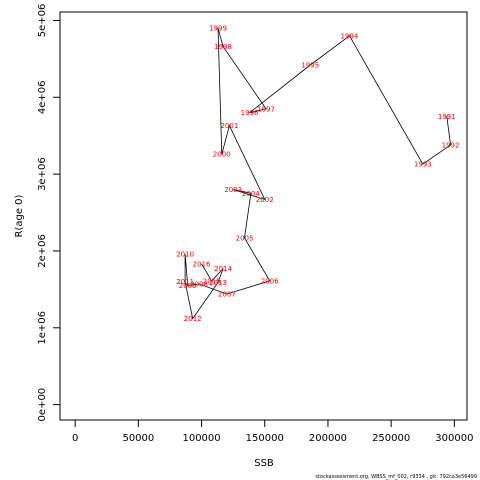 Image resolution: width=480 pixels, height=480 pixels. I want to click on x-tick-label: 100000, so click(201, 438).